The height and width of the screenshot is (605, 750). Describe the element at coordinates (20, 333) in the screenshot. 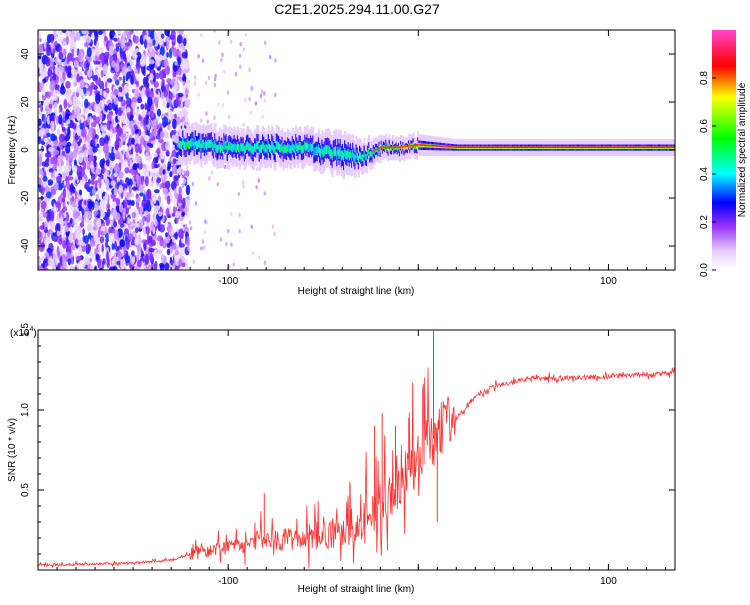

I see `snr-multiplier-base: (x10` at that location.